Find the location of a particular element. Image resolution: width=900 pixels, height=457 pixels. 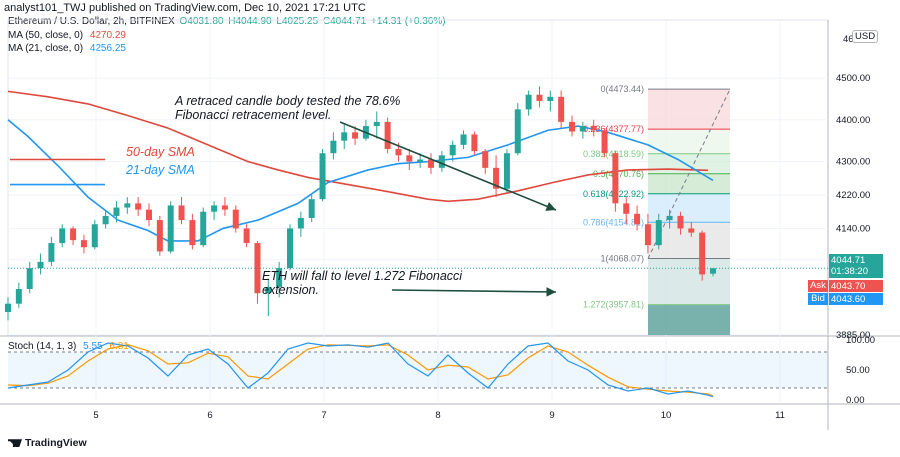

ma21-label: MA (21, close, 0) is located at coordinates (46, 48).